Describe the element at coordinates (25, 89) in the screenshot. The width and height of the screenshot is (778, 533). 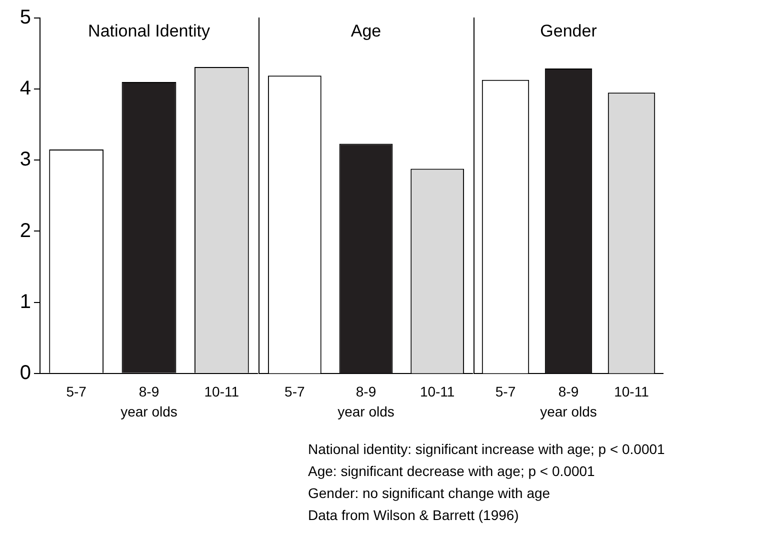
I see `y-tick-label: 4` at that location.